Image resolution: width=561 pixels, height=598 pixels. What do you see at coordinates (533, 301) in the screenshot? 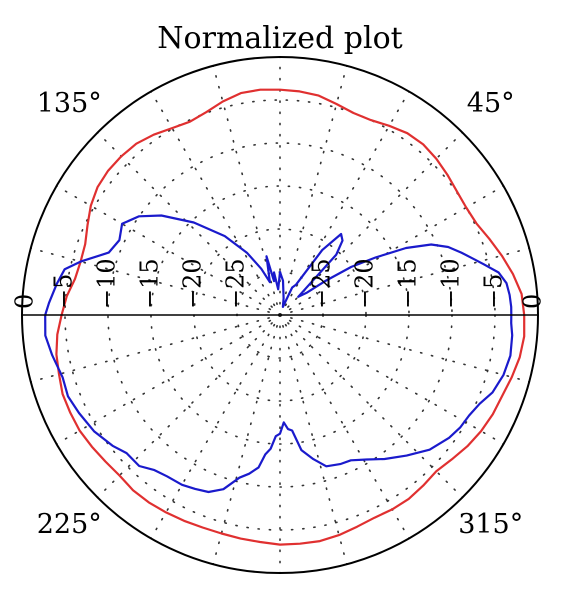
I see `radial-tick-label-right-0: 0` at bounding box center [533, 301].